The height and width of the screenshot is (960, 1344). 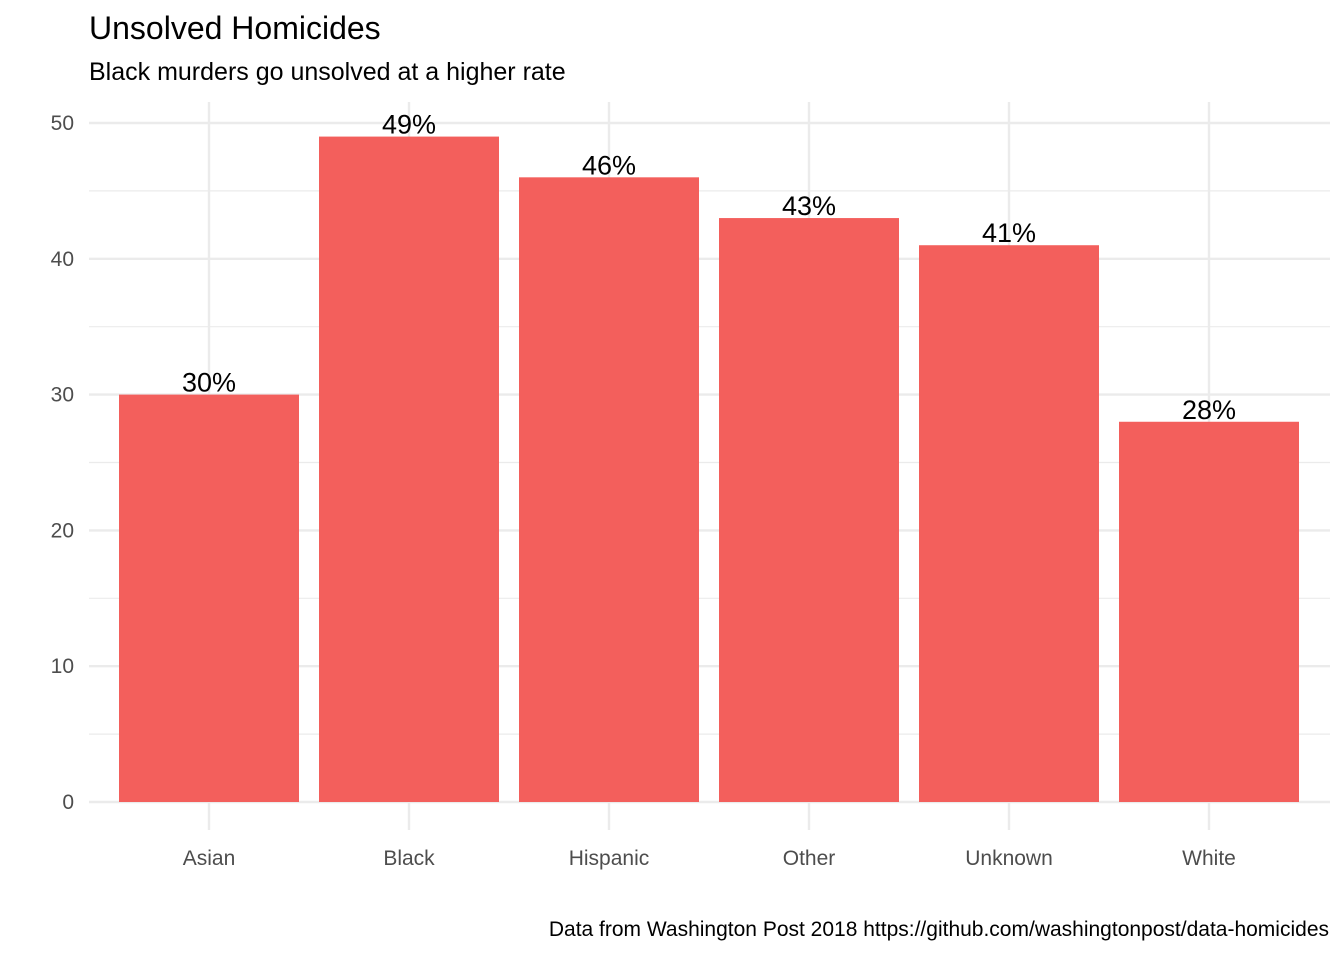 What do you see at coordinates (1009, 858) in the screenshot?
I see `x-tick-label: Unknown` at bounding box center [1009, 858].